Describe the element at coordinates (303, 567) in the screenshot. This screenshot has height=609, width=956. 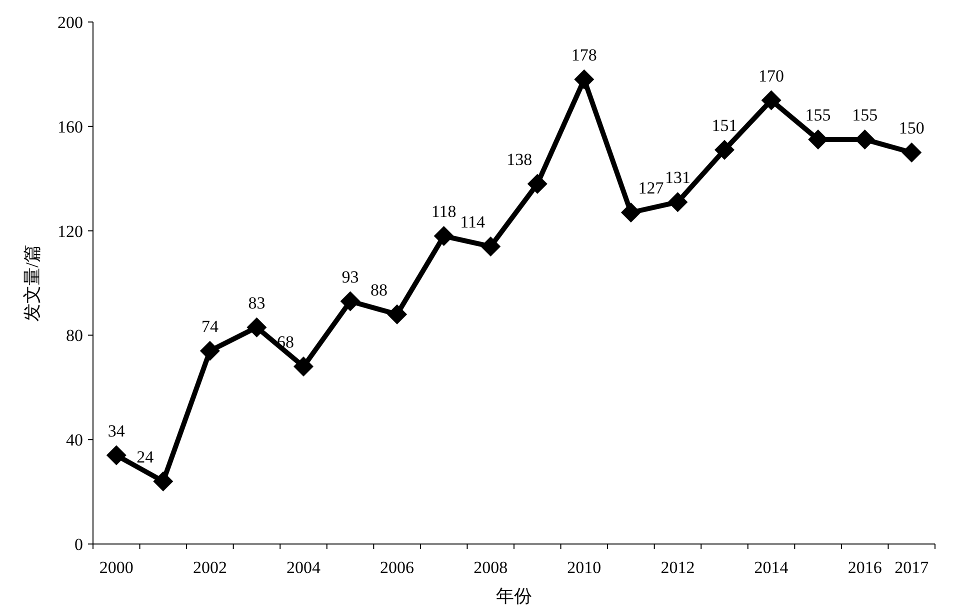
I see `x-tick-label: 2004` at that location.